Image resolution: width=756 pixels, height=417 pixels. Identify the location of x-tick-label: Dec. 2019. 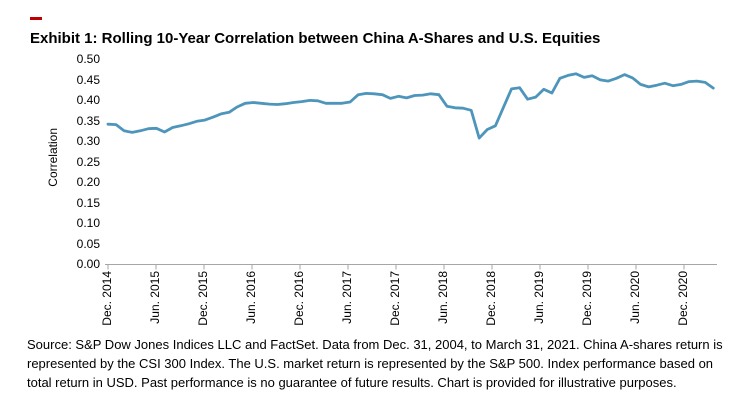
(587, 298).